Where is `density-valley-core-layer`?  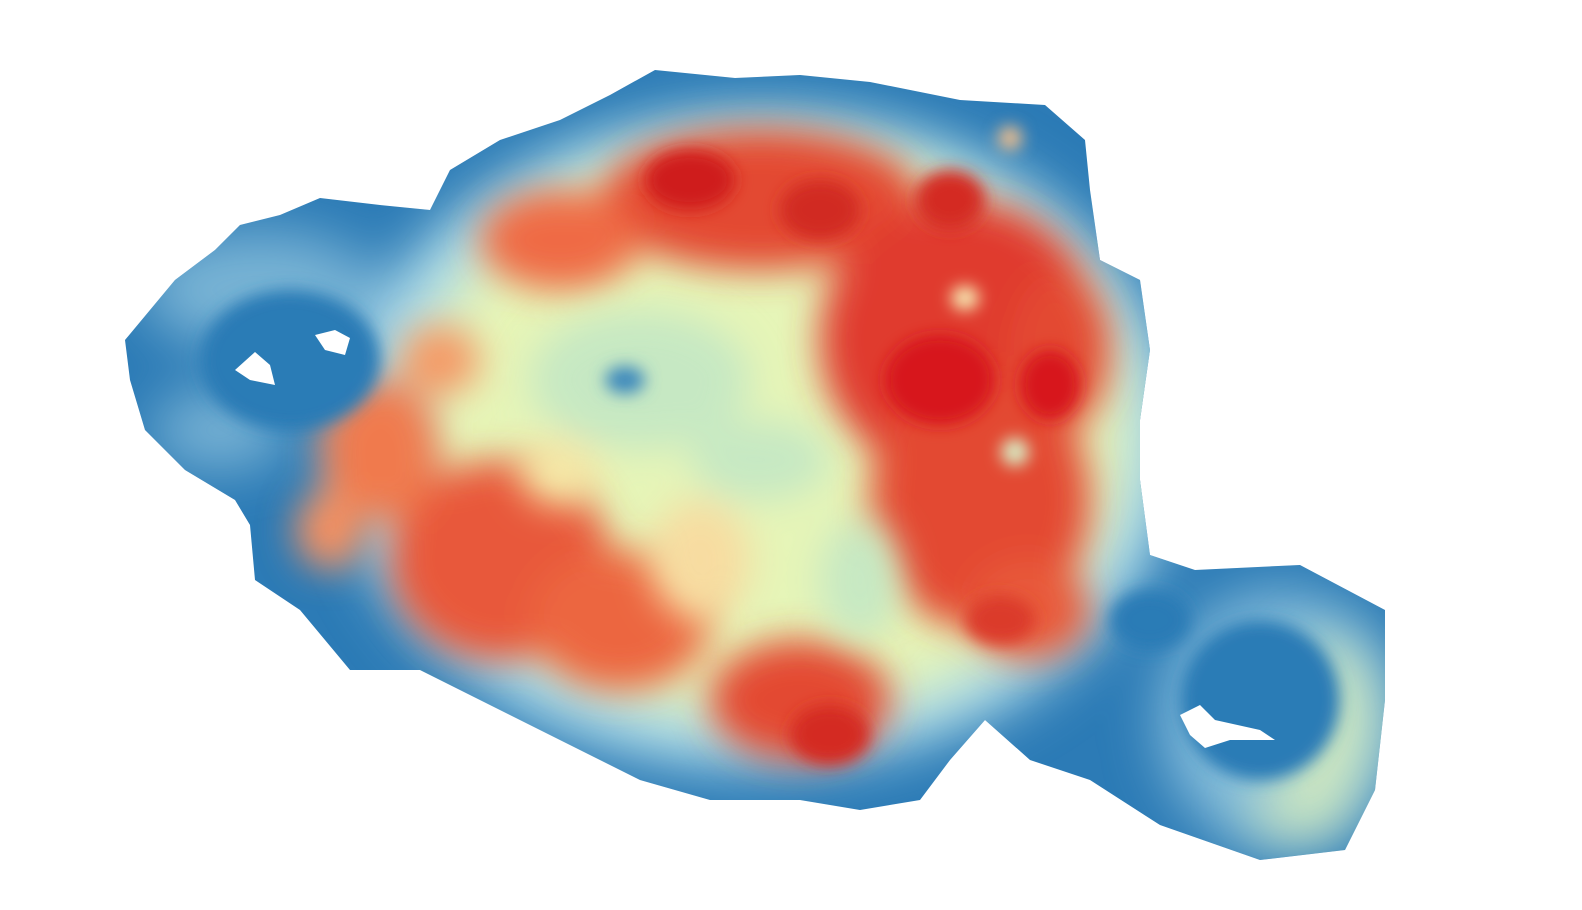
density-valley-core-layer is located at coordinates (817, 296).